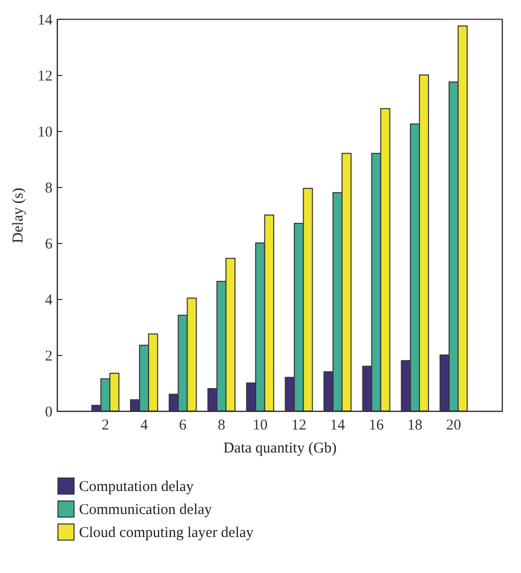 This screenshot has width=521, height=573. What do you see at coordinates (280, 448) in the screenshot?
I see `x-axis-title: Data quantity (Gb)` at bounding box center [280, 448].